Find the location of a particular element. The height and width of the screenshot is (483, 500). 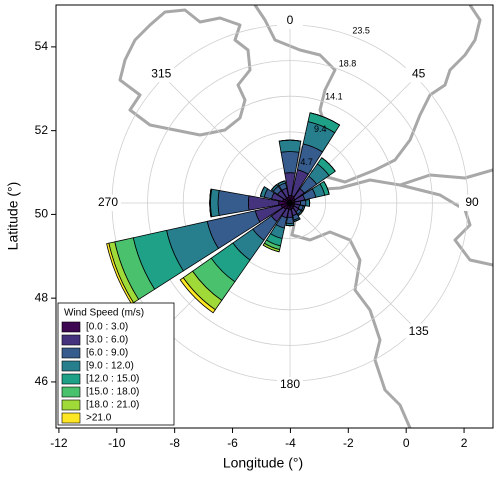

legend-label: [0.0 : 3.0) is located at coordinates (107, 327).